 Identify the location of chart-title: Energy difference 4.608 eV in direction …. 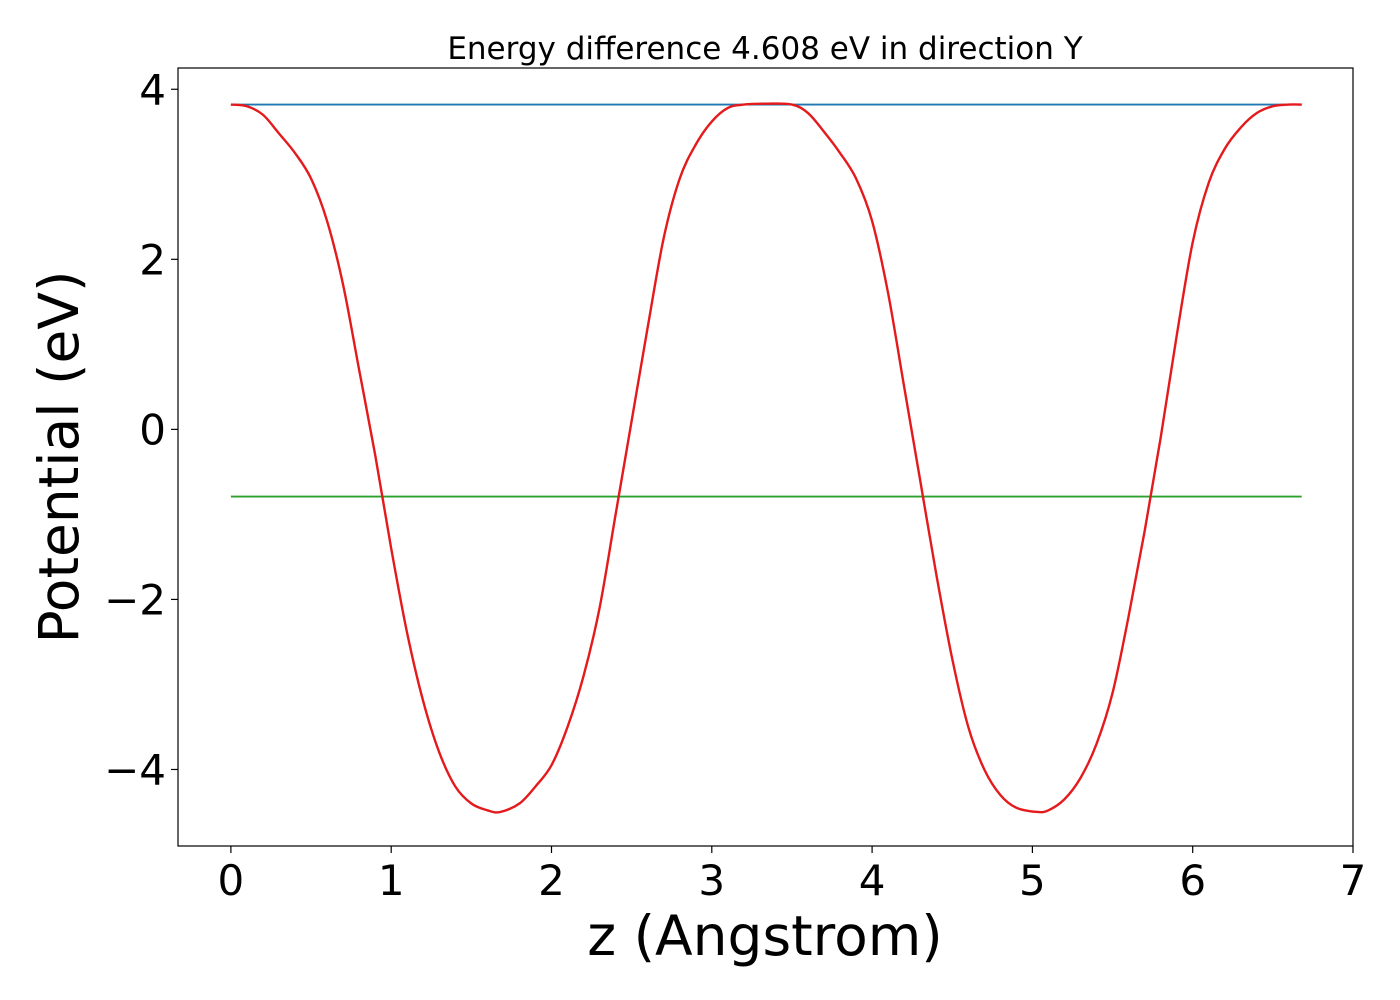
(764, 49).